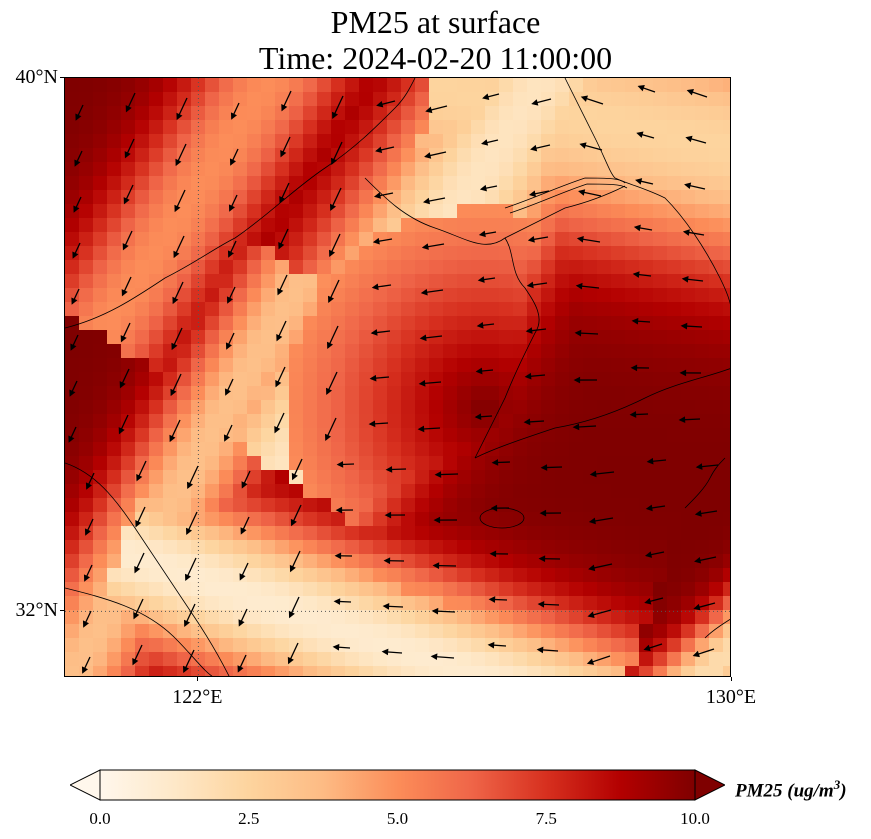 The image size is (871, 839). I want to click on colorbar-tick-label: 2.5, so click(249, 818).